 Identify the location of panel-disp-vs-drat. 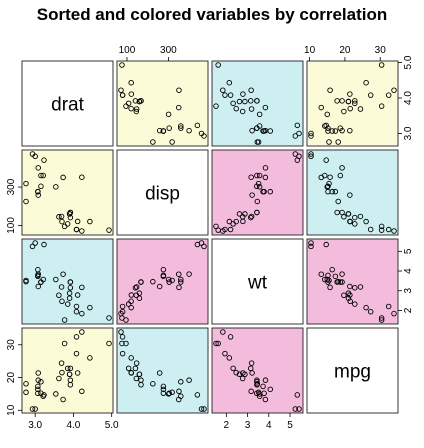
(67, 192).